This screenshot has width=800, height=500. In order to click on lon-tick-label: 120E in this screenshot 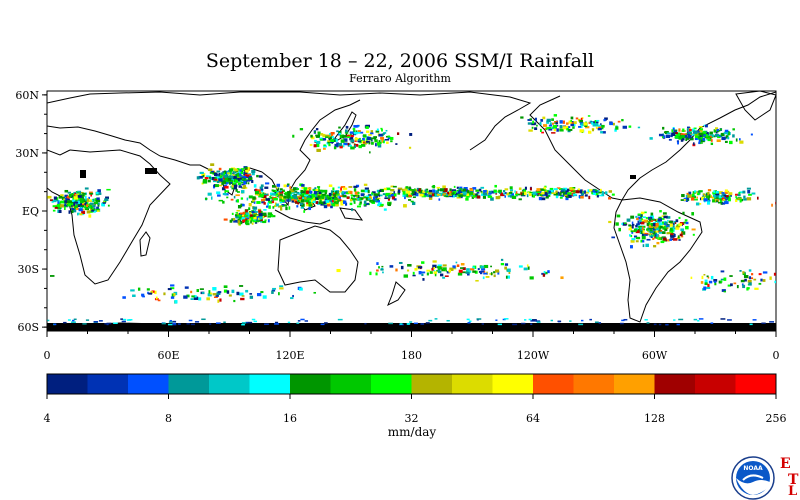, I will do `click(289, 355)`.